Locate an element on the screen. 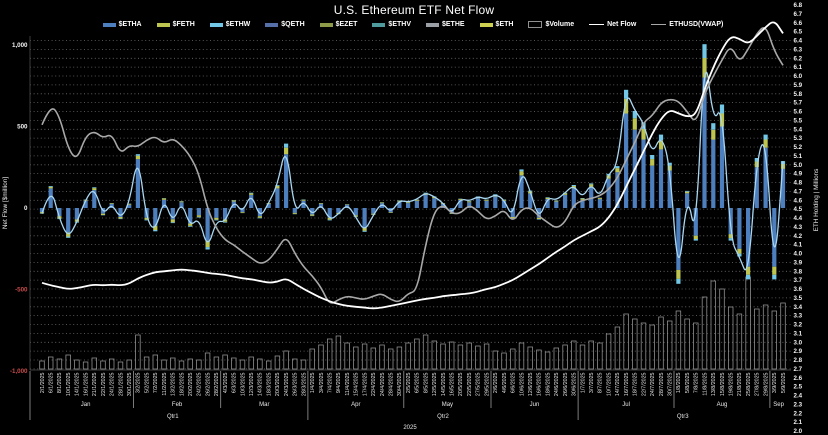 This screenshot has height=435, width=828. x-tick-label: 5/9/2025 is located at coordinates (784, 382).